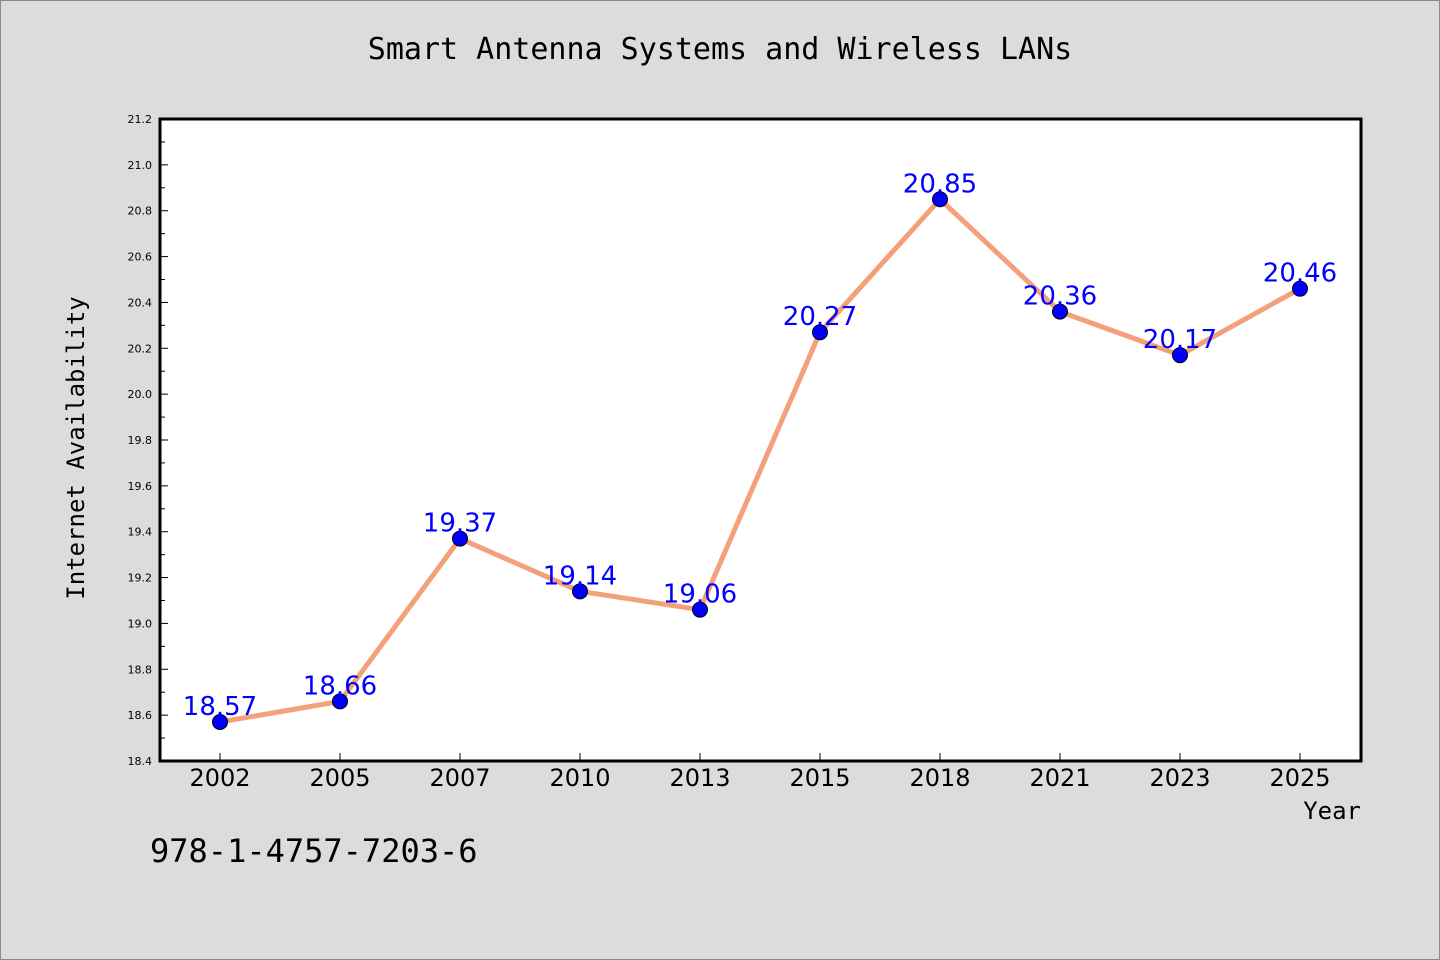  I want to click on y-tick-label: 19.6, so click(140, 486).